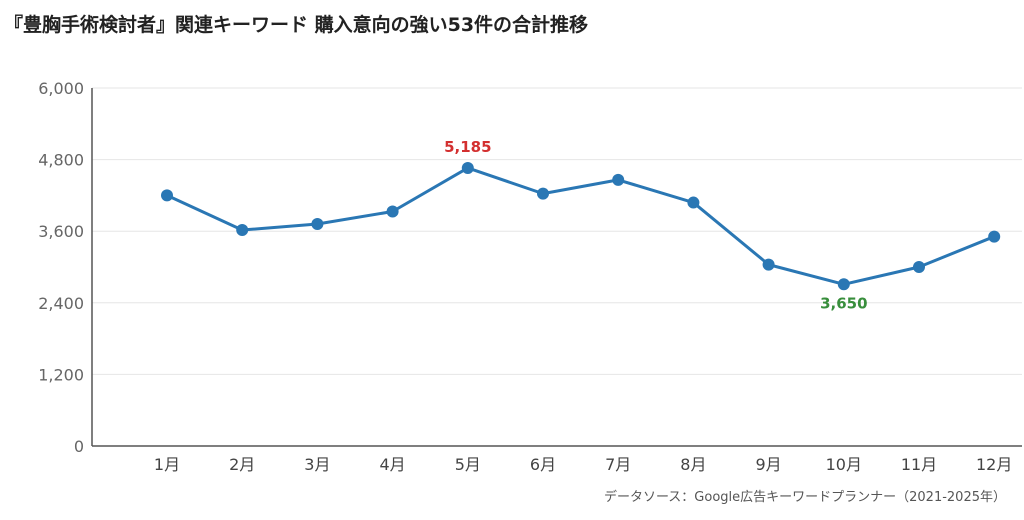 The image size is (1024, 520). What do you see at coordinates (61, 231) in the screenshot?
I see `y-tick-label: 3,600` at bounding box center [61, 231].